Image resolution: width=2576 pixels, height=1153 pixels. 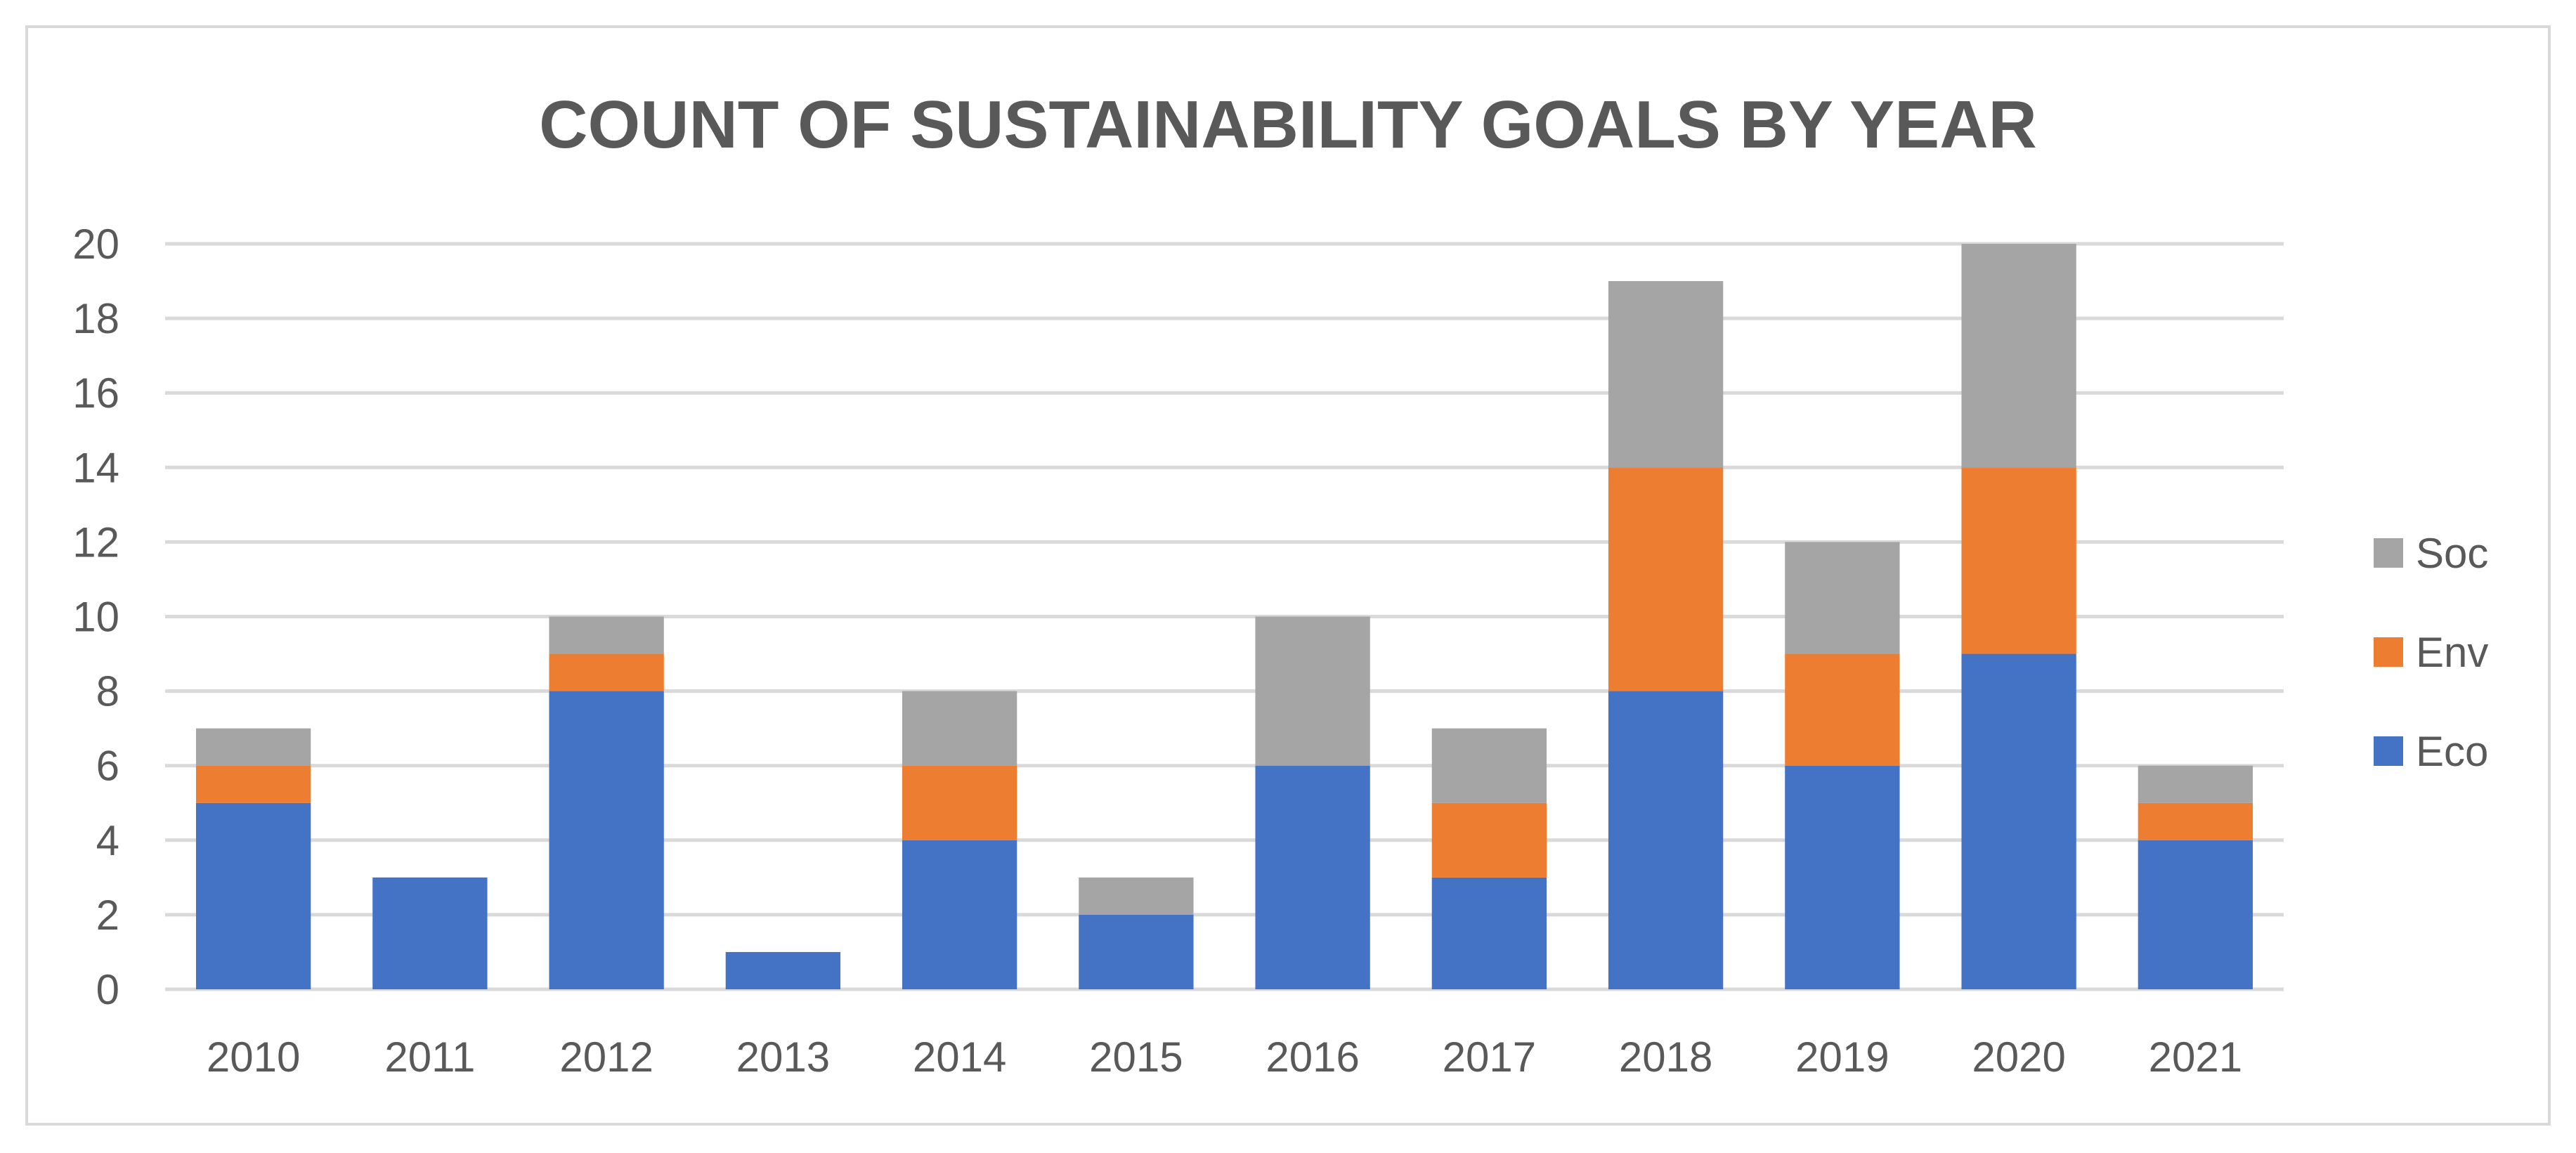 I want to click on y-tick-label: 12, so click(x=95, y=542).